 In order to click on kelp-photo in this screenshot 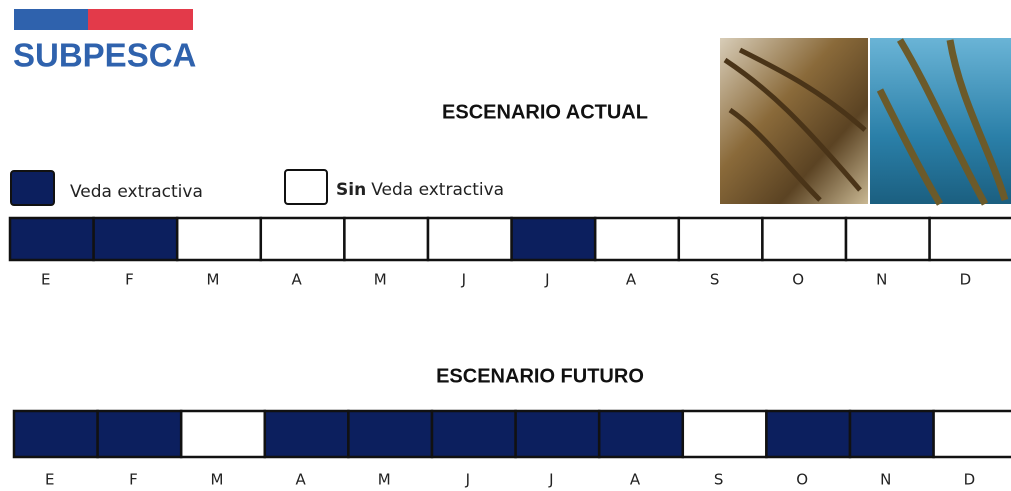, I will do `click(865, 122)`.